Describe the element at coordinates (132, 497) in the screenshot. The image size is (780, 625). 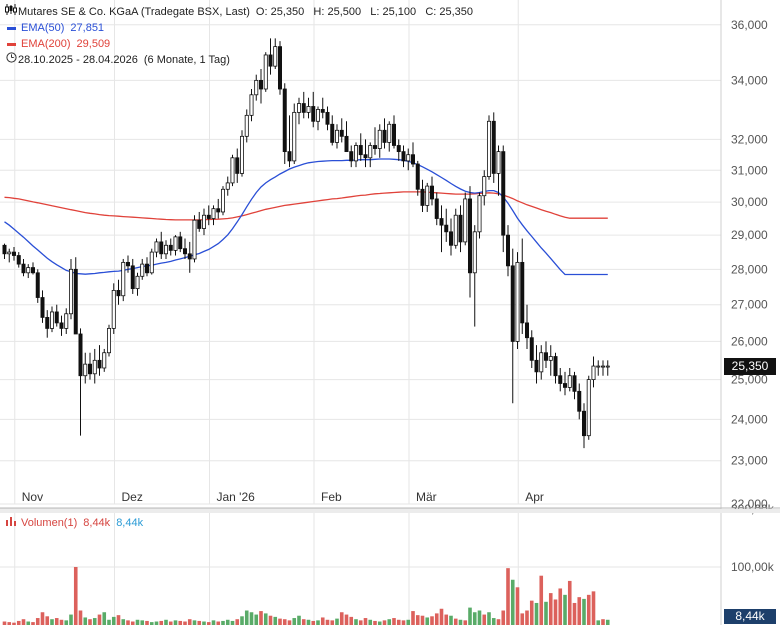
I see `time-tick-label: Dez` at that location.